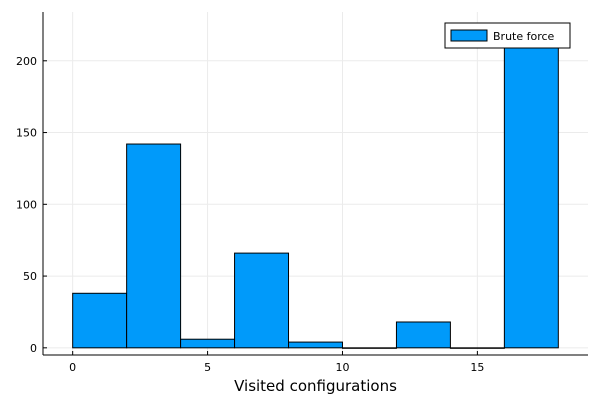 The height and width of the screenshot is (400, 600). Describe the element at coordinates (30, 276) in the screenshot. I see `y-tick-label: 50` at that location.